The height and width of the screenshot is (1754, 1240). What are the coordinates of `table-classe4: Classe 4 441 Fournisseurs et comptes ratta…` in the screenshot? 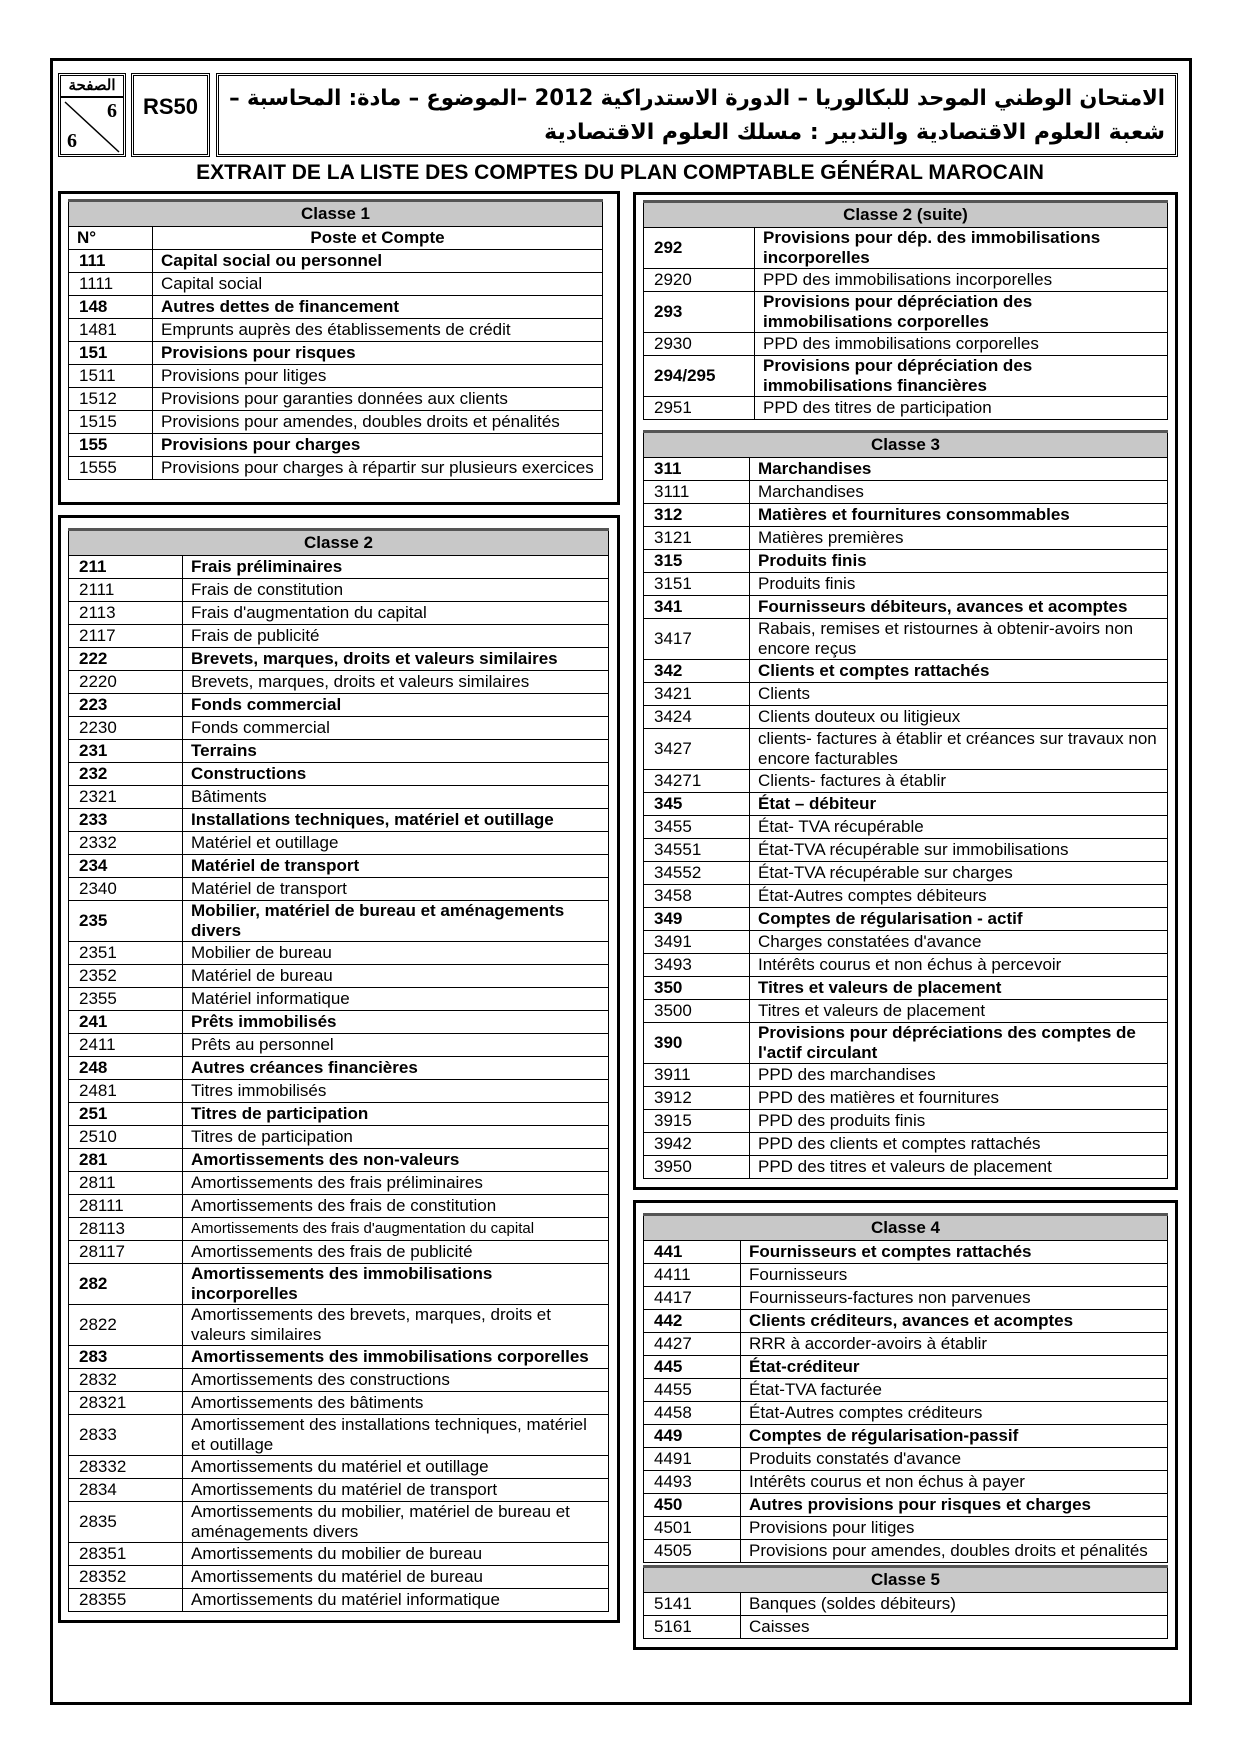 It's located at (905, 1388).